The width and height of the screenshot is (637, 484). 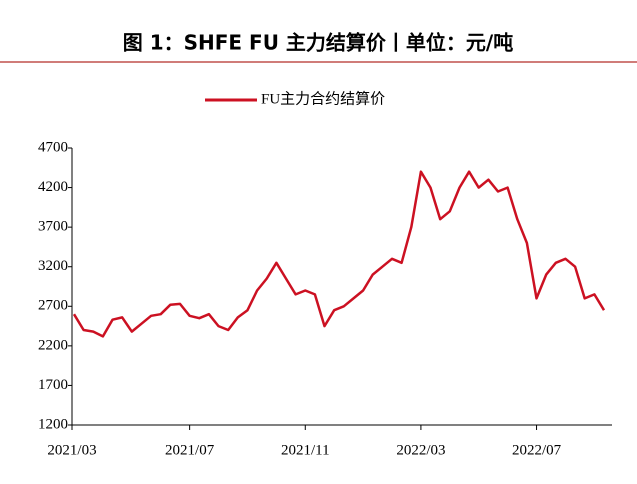 What do you see at coordinates (305, 450) in the screenshot?
I see `x-tick-label: 2021/11` at bounding box center [305, 450].